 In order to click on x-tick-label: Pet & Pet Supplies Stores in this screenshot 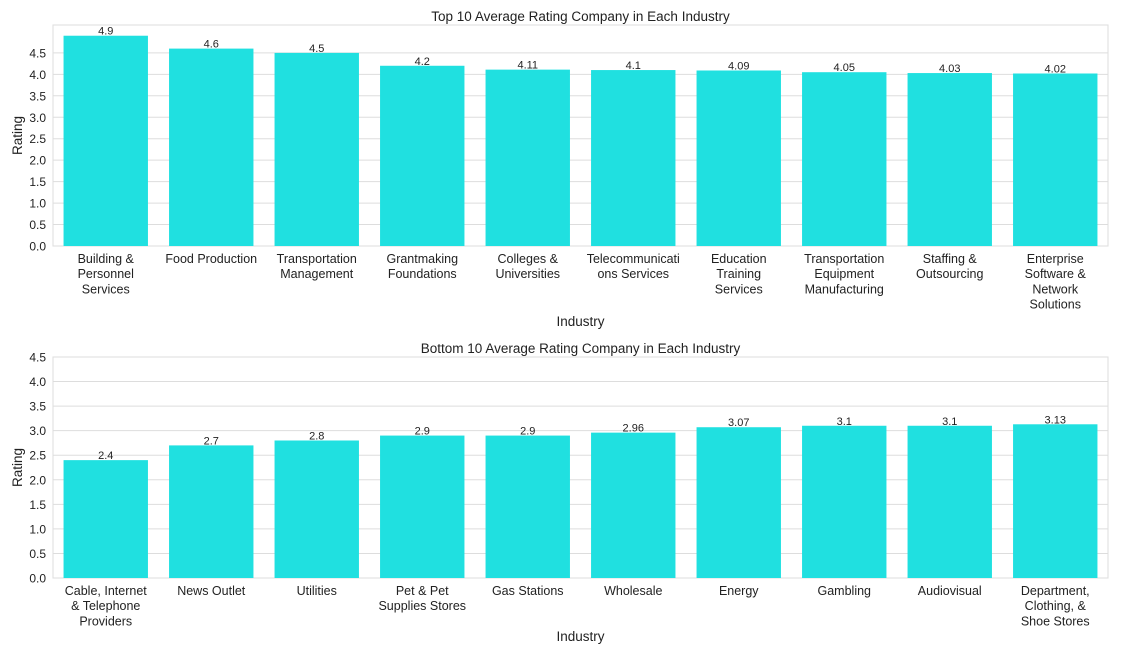, I will do `click(422, 598)`.